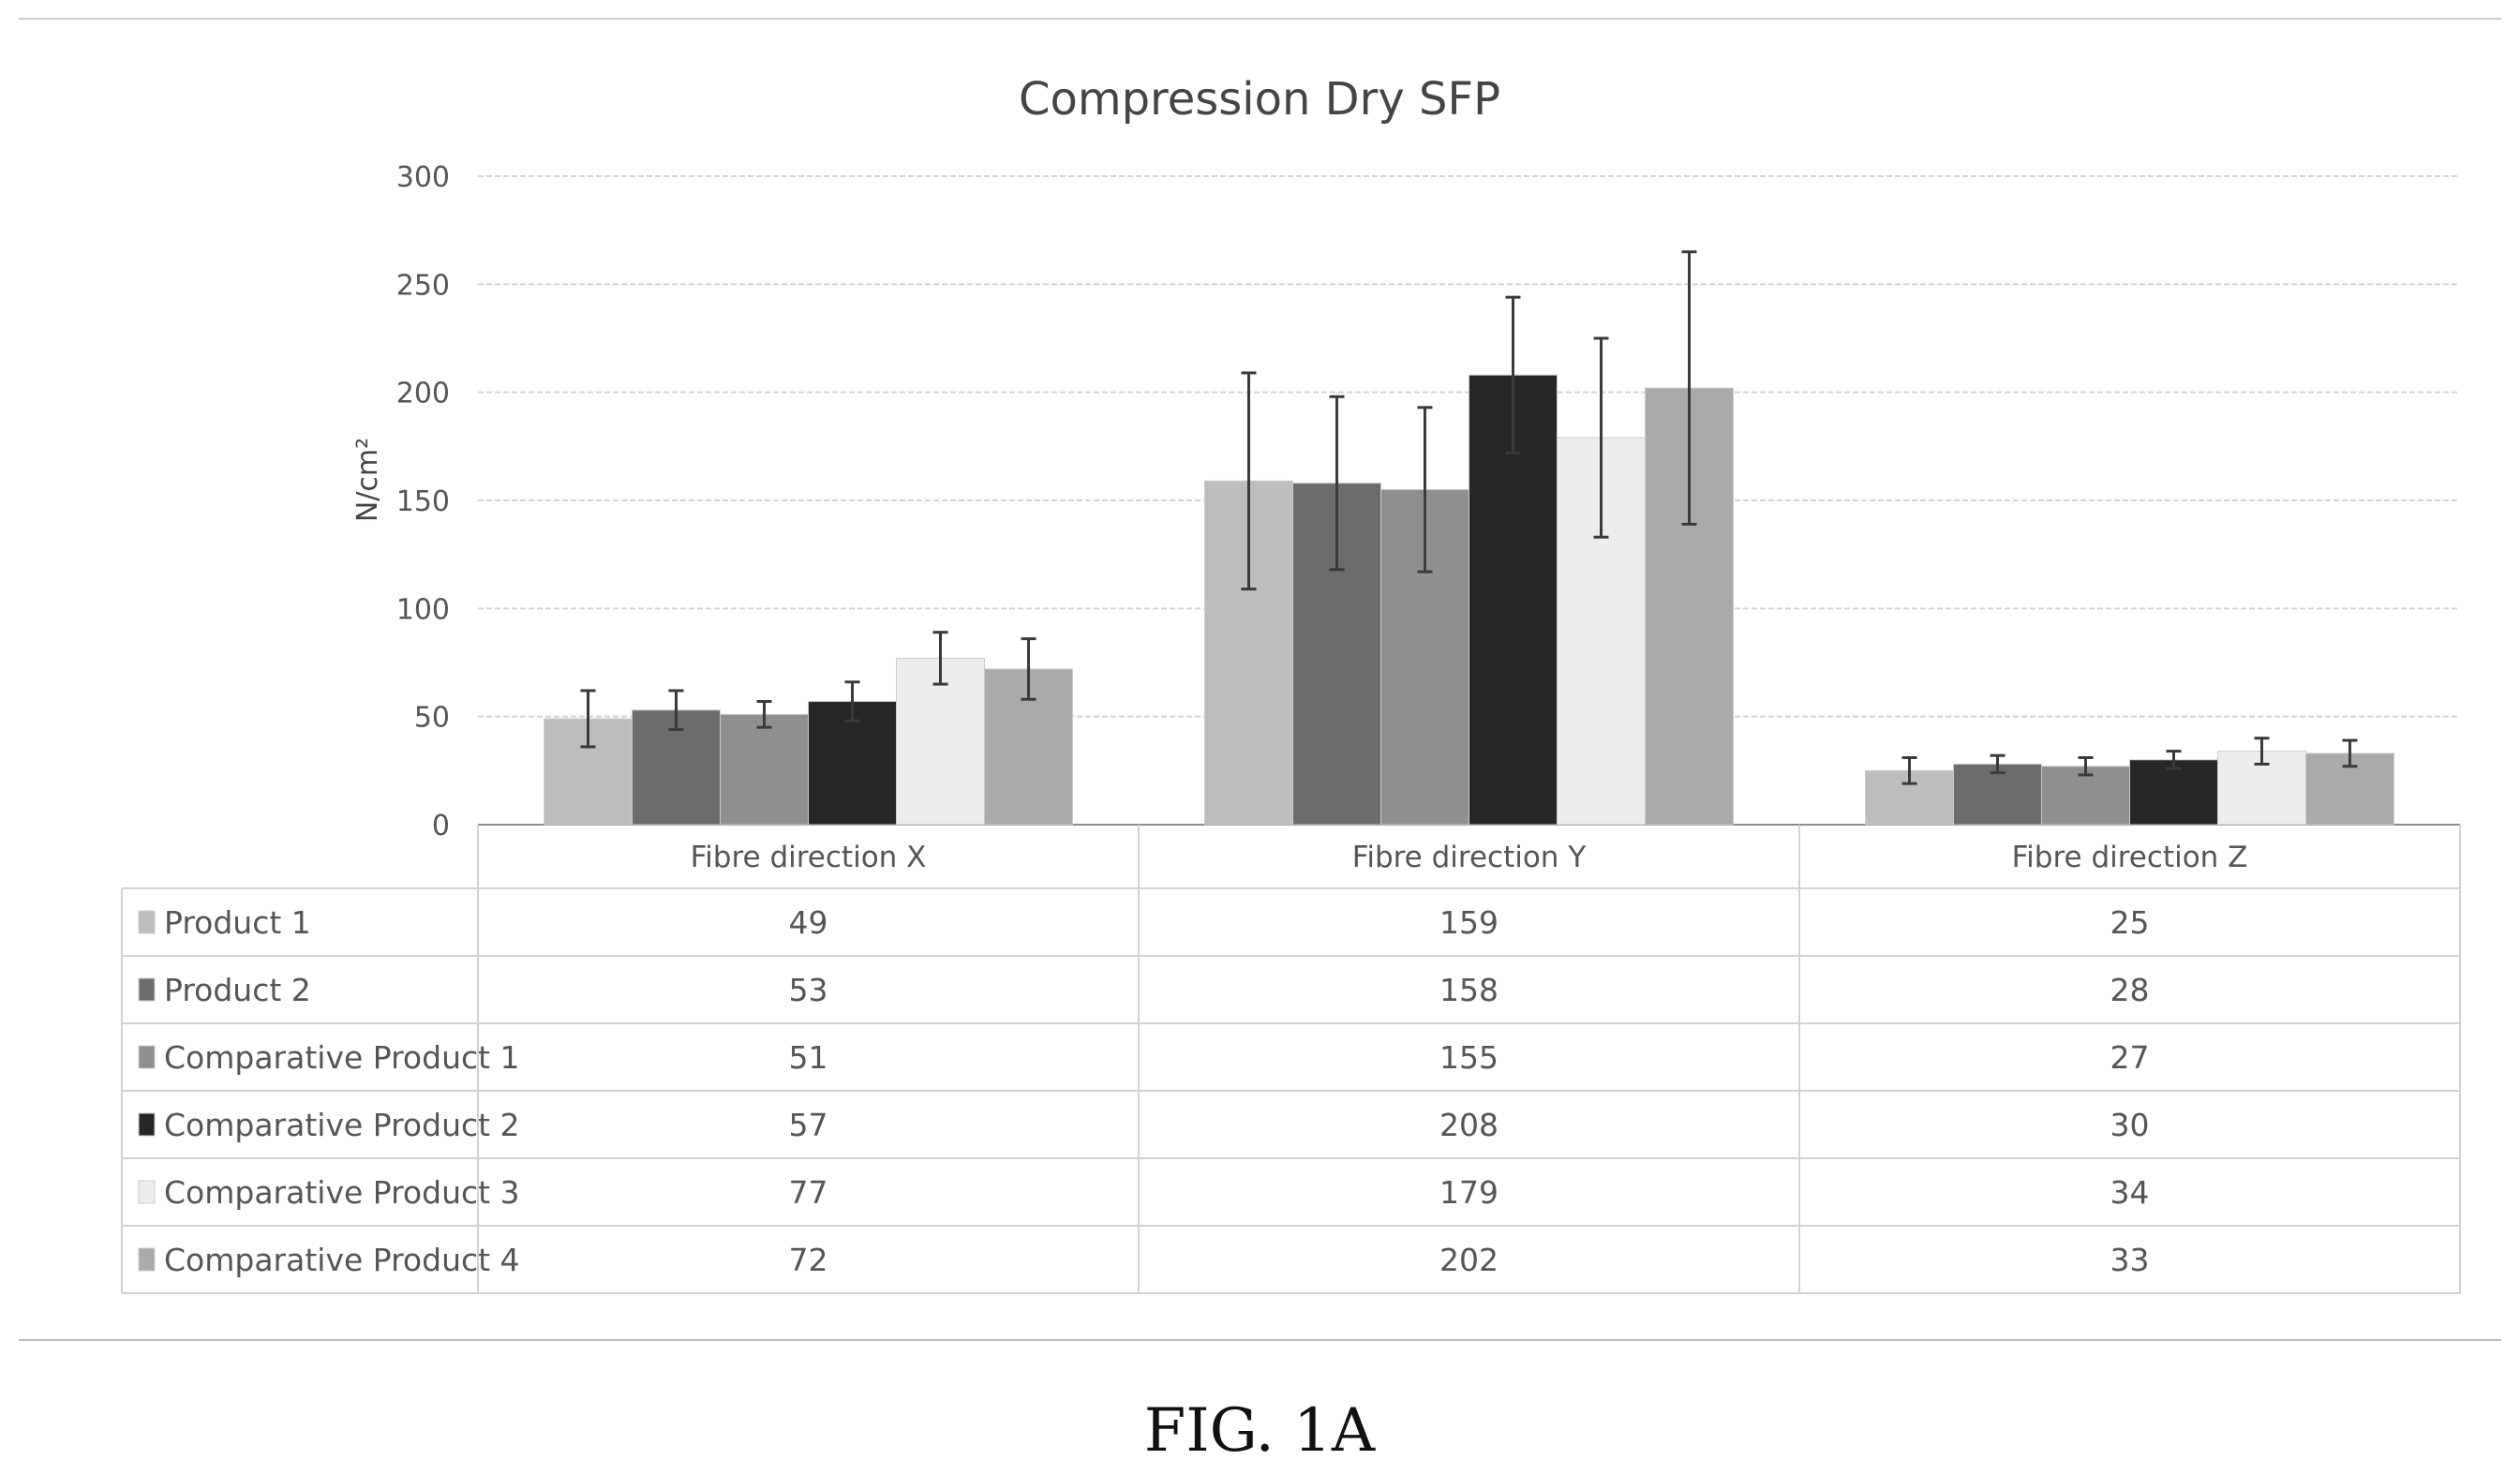  Describe the element at coordinates (808, 990) in the screenshot. I see `table-value: 53` at that location.